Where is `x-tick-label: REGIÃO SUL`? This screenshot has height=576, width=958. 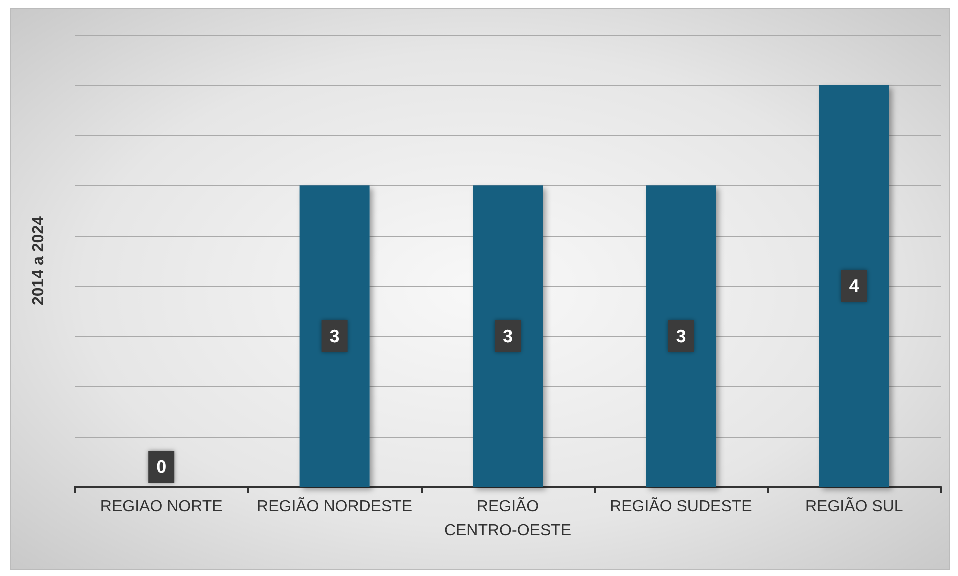 x-tick-label: REGIÃO SUL is located at coordinates (854, 506).